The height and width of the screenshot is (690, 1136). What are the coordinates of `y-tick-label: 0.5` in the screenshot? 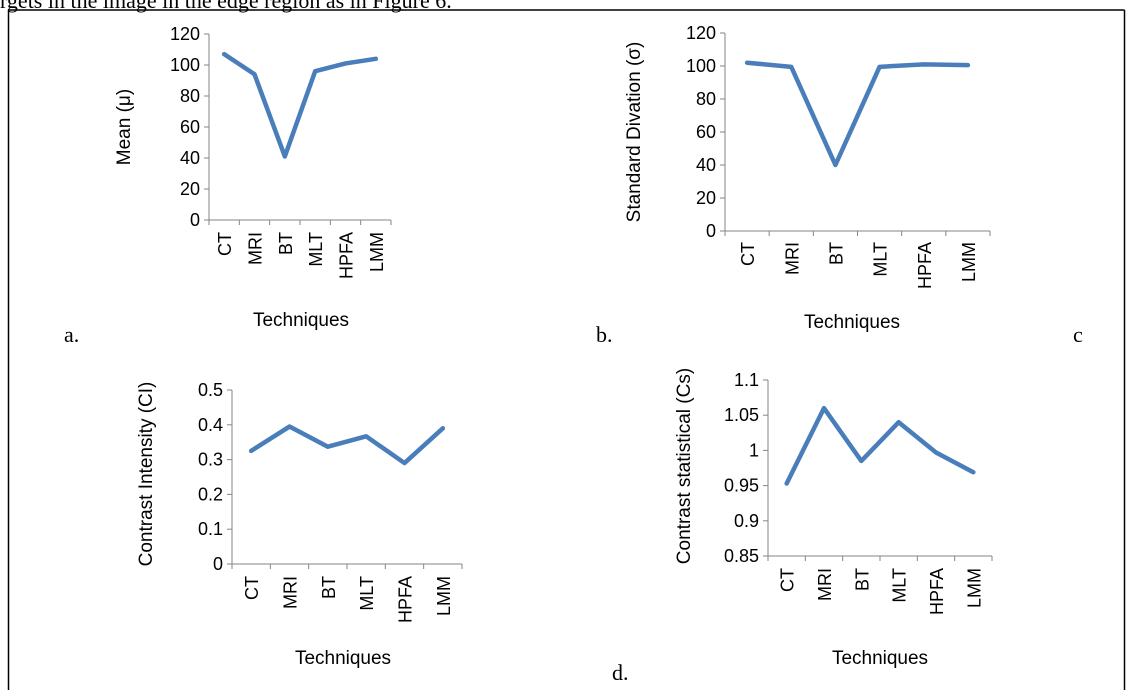 It's located at (210, 390).